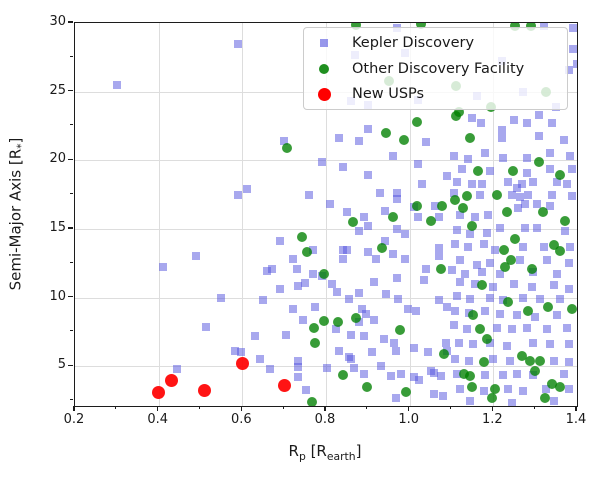 This screenshot has width=600, height=479. I want to click on gridline-horizontal, so click(326, 229).